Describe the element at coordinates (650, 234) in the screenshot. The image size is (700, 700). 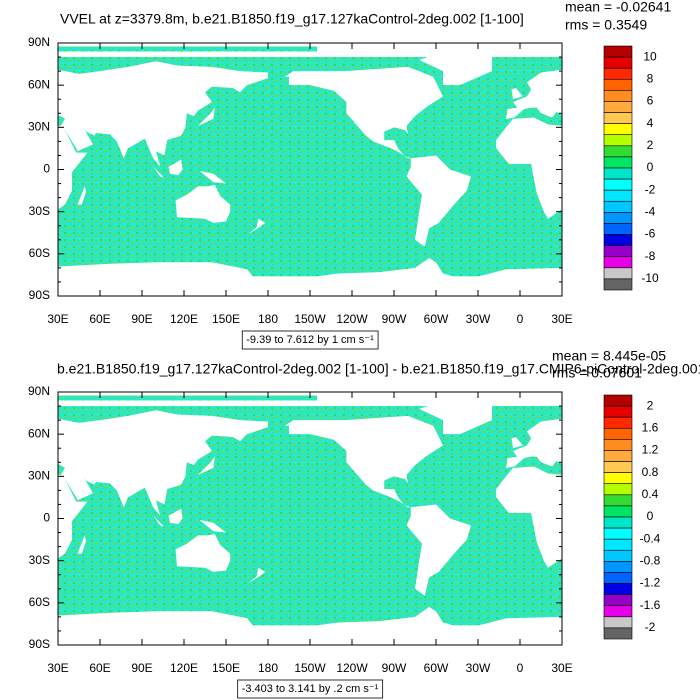
I see `colorbar-label: -6` at that location.